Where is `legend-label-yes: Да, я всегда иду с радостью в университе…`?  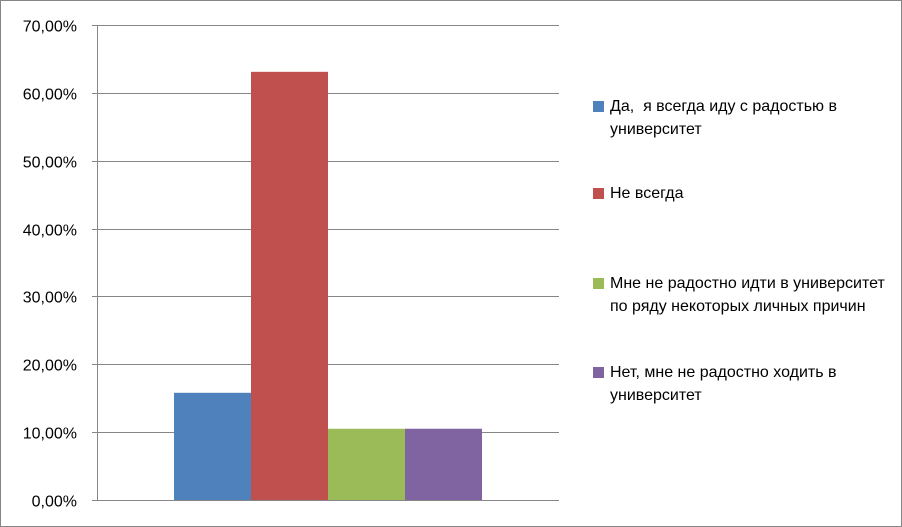
legend-label-yes: Да, я всегда иду с радостью в университе… is located at coordinates (726, 118).